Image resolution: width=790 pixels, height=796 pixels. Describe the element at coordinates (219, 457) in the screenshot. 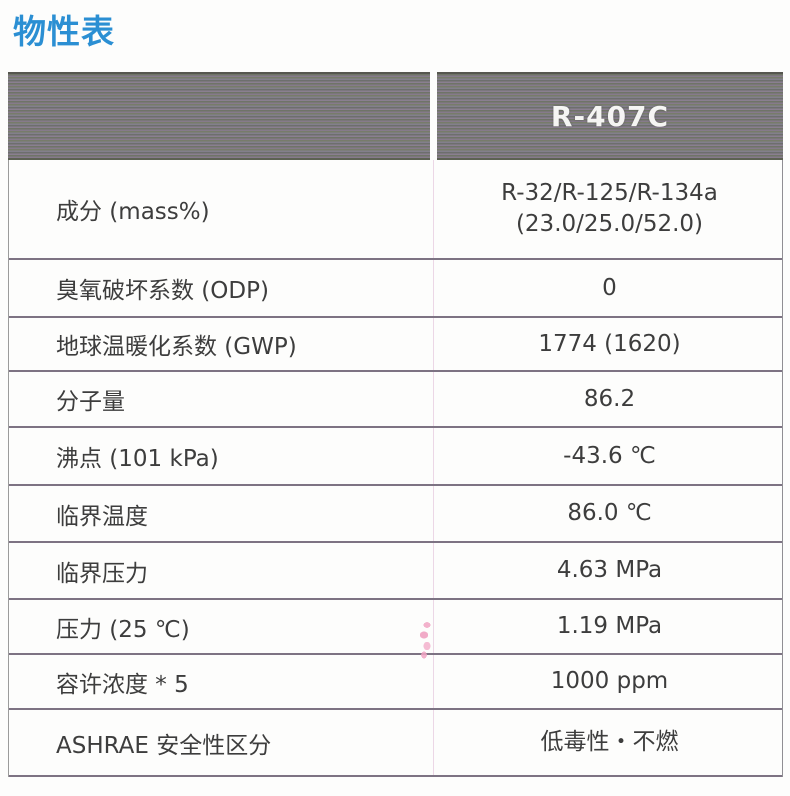

I see `row-label: 沸点 (101 kPa)` at that location.